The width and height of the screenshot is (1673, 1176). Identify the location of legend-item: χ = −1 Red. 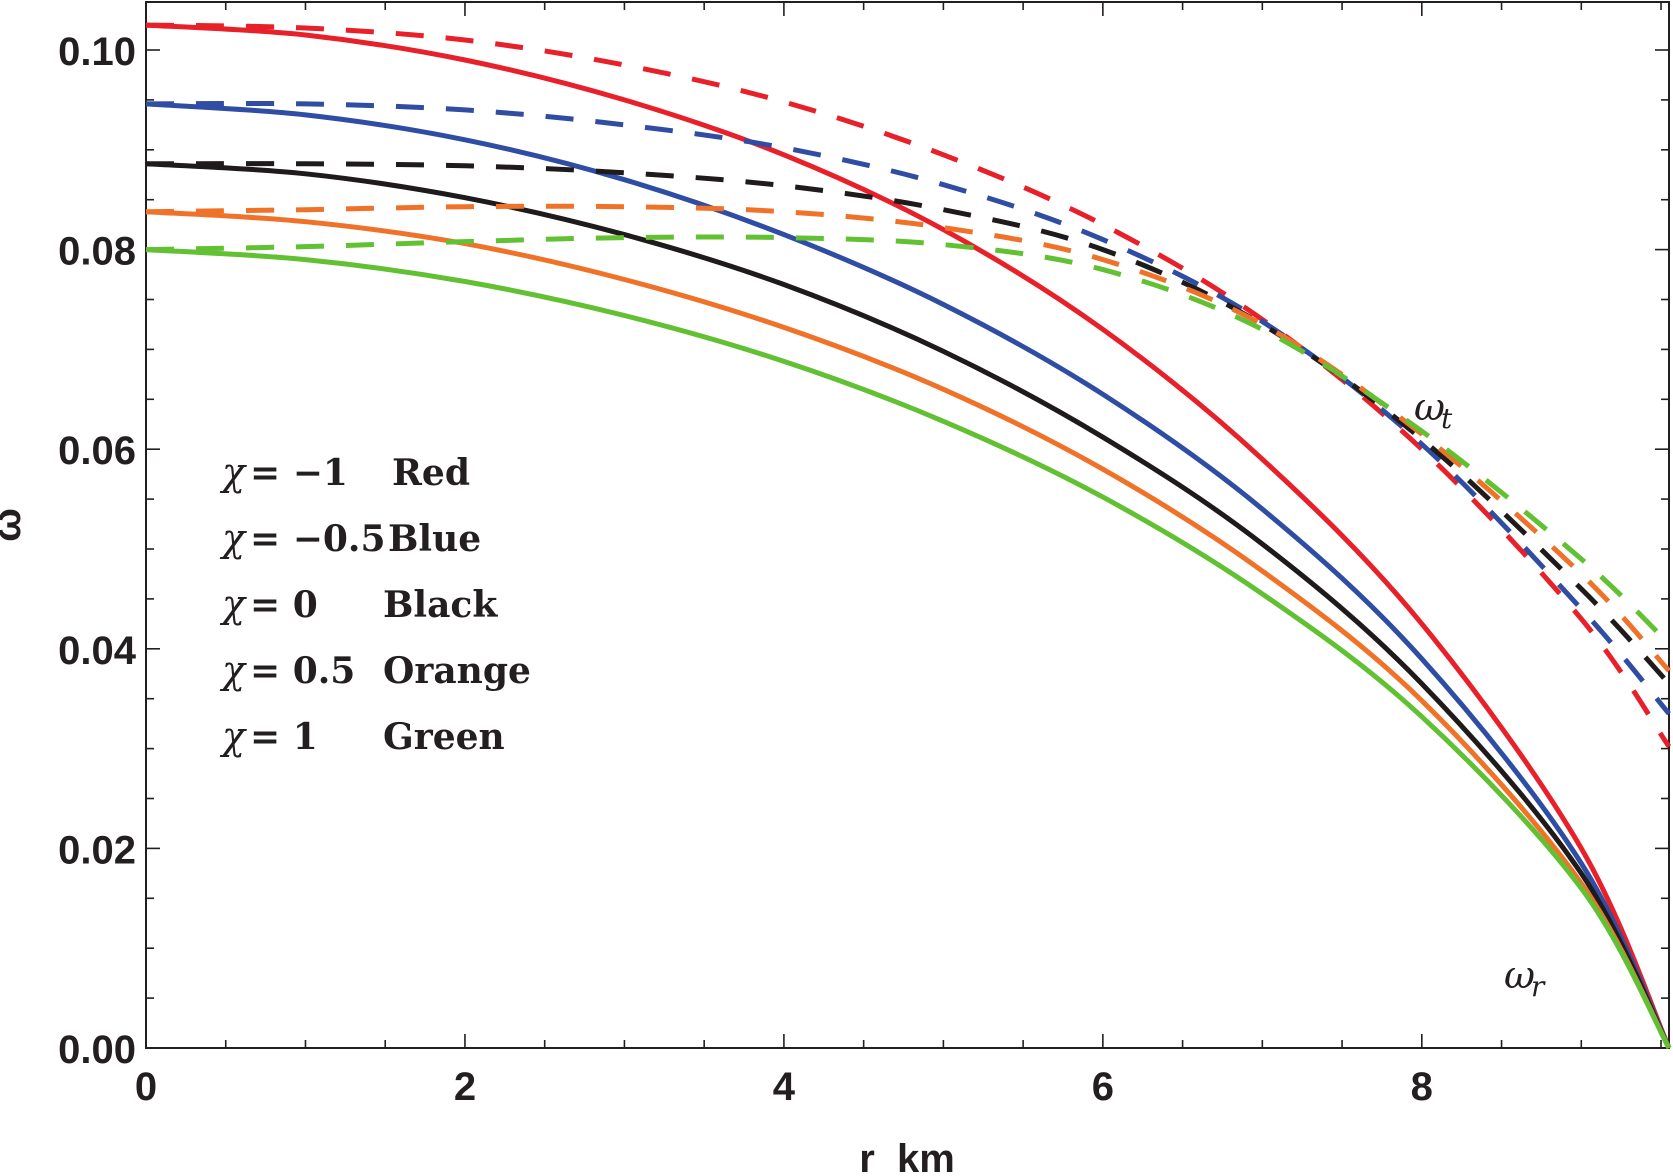
(344, 472).